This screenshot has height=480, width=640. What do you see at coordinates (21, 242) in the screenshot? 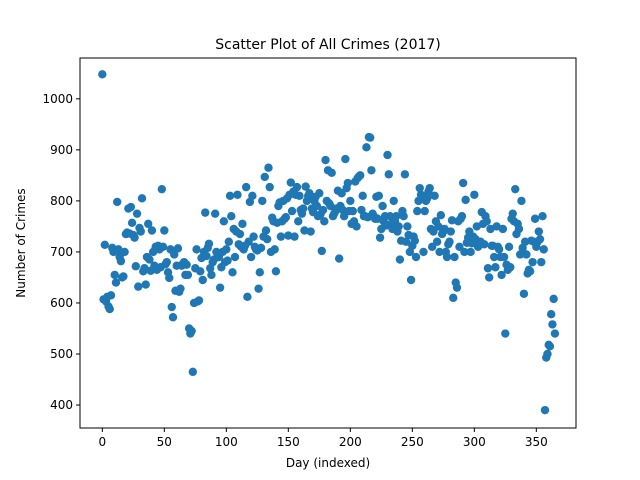
I see `y-axis-label: Number of Crimes` at bounding box center [21, 242].